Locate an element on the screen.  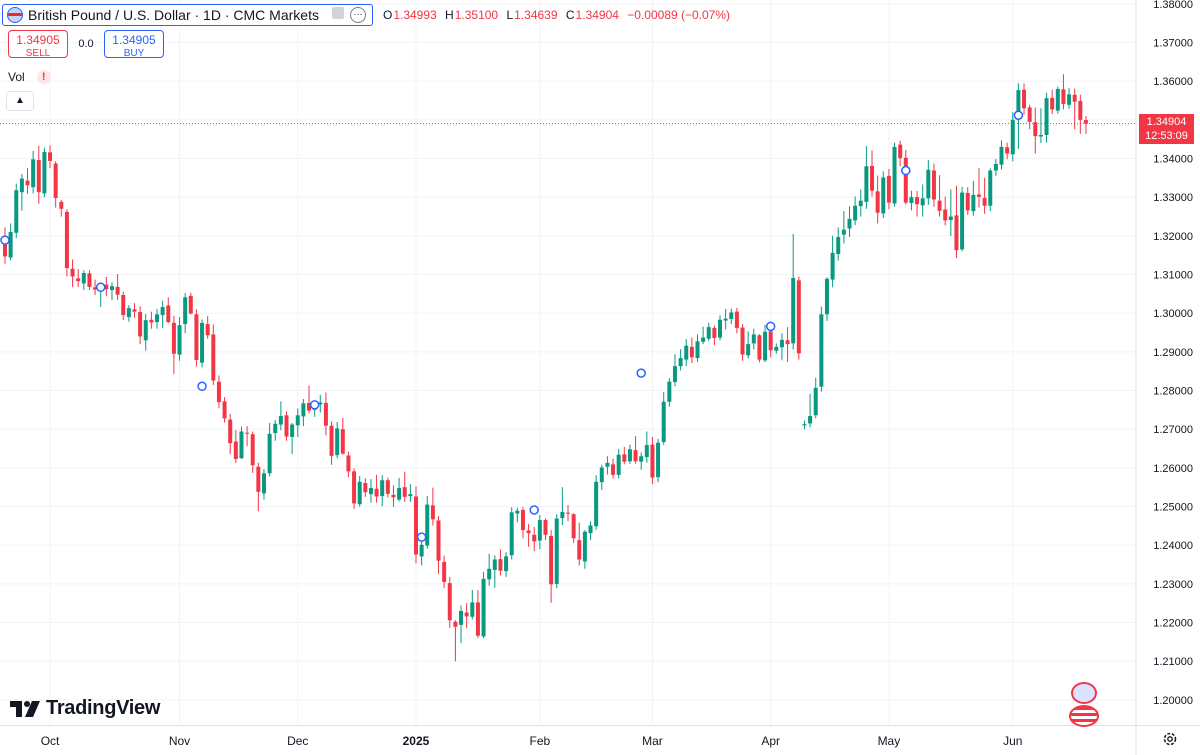
trade-panel: 1.34905 SELL 0.0 1.34905 BUY is located at coordinates (86, 44).